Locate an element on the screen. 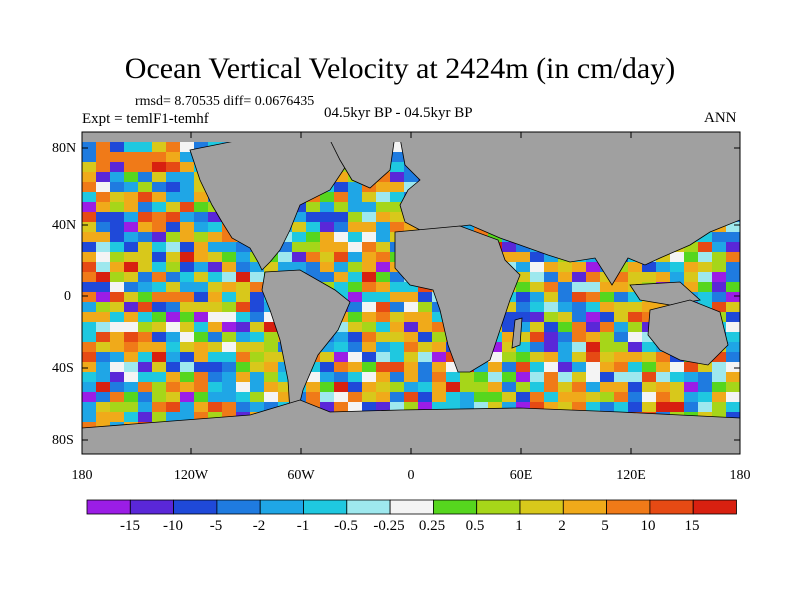 The width and height of the screenshot is (800, 600). period-line: 04.5kyr BP - 04.5kyr BP is located at coordinates (398, 113).